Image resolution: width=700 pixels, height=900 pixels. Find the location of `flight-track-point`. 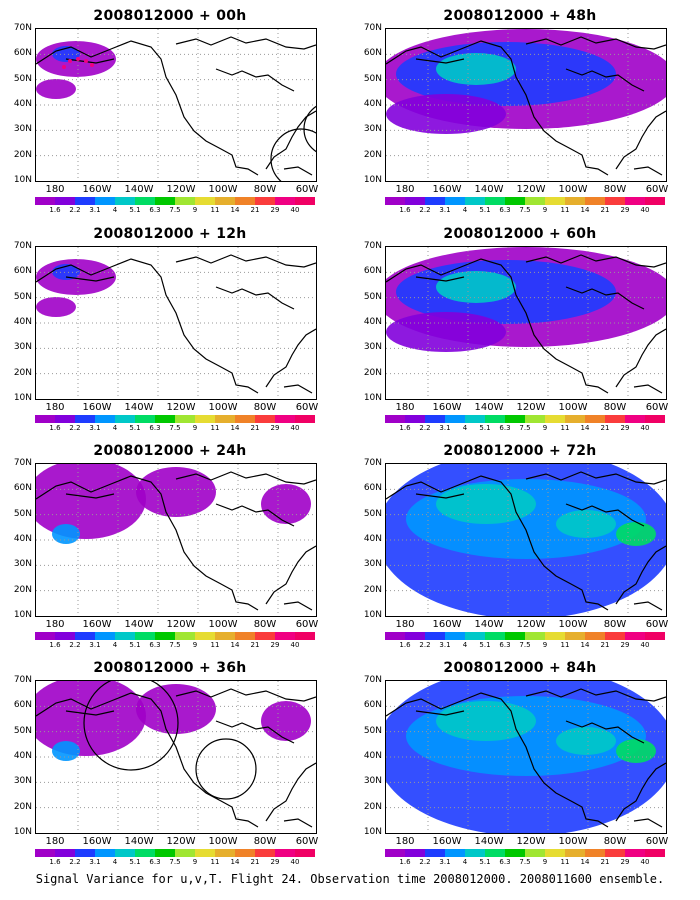

flight-track-point is located at coordinates (64, 67).